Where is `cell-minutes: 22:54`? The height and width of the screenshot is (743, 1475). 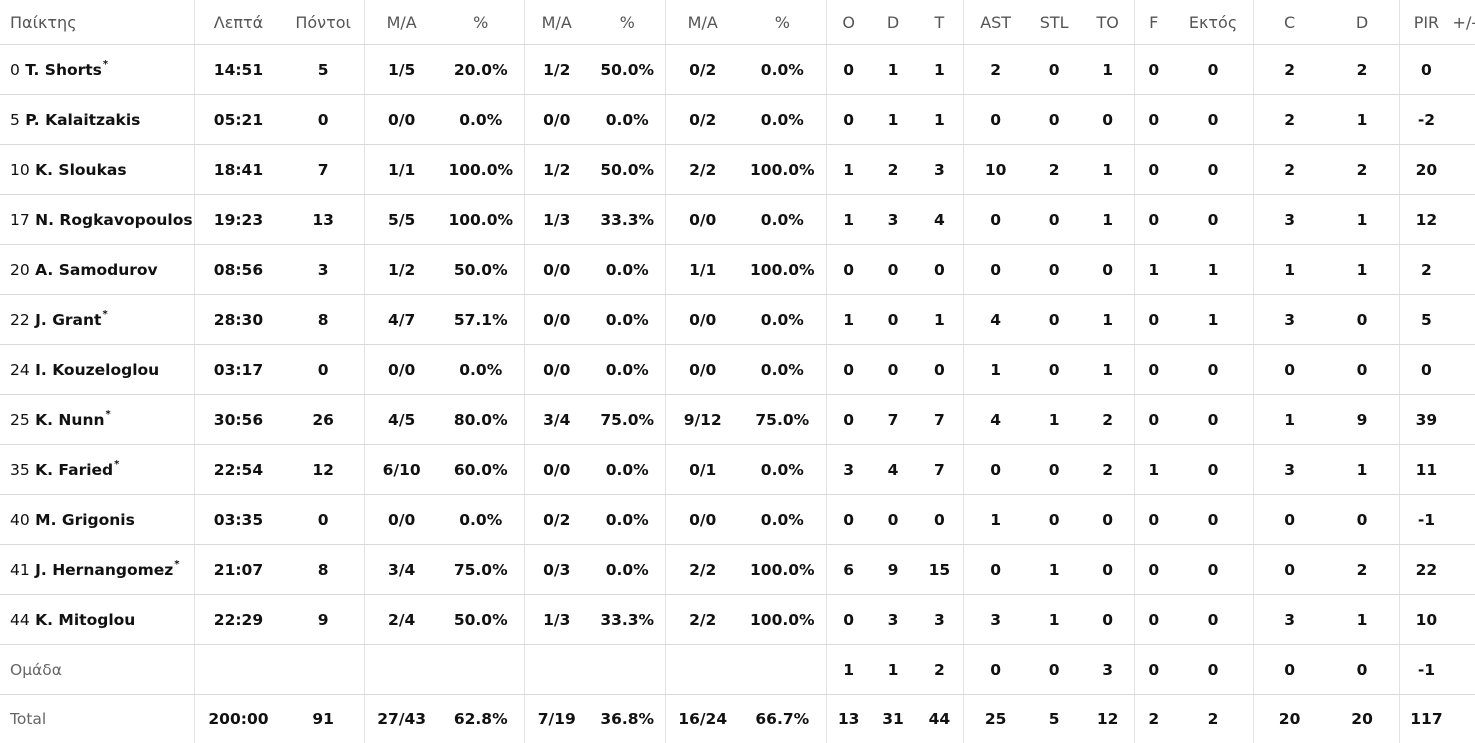
cell-minutes: 22:54 is located at coordinates (238, 470).